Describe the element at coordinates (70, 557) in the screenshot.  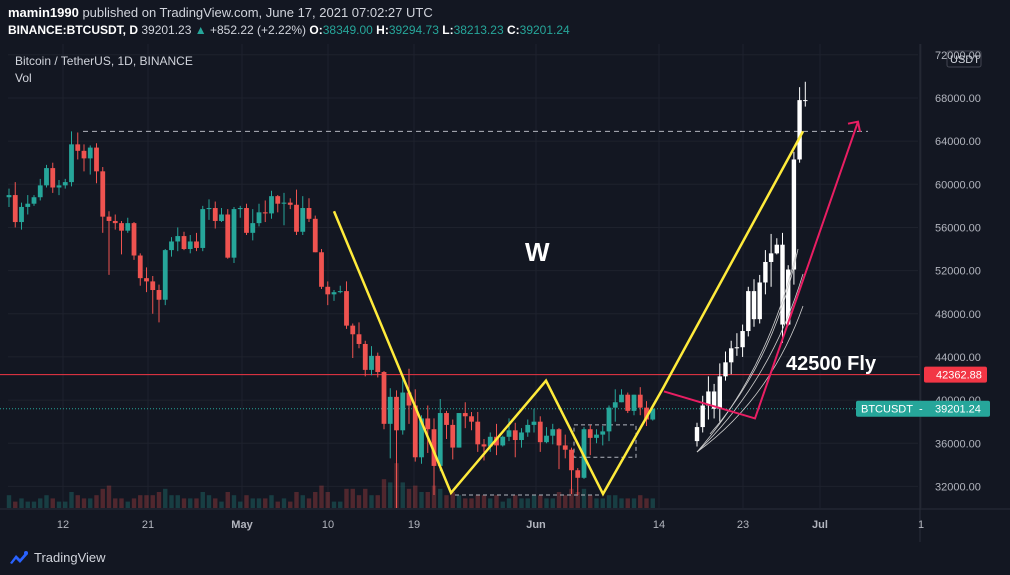
I see `footer-brand: TradingView` at that location.